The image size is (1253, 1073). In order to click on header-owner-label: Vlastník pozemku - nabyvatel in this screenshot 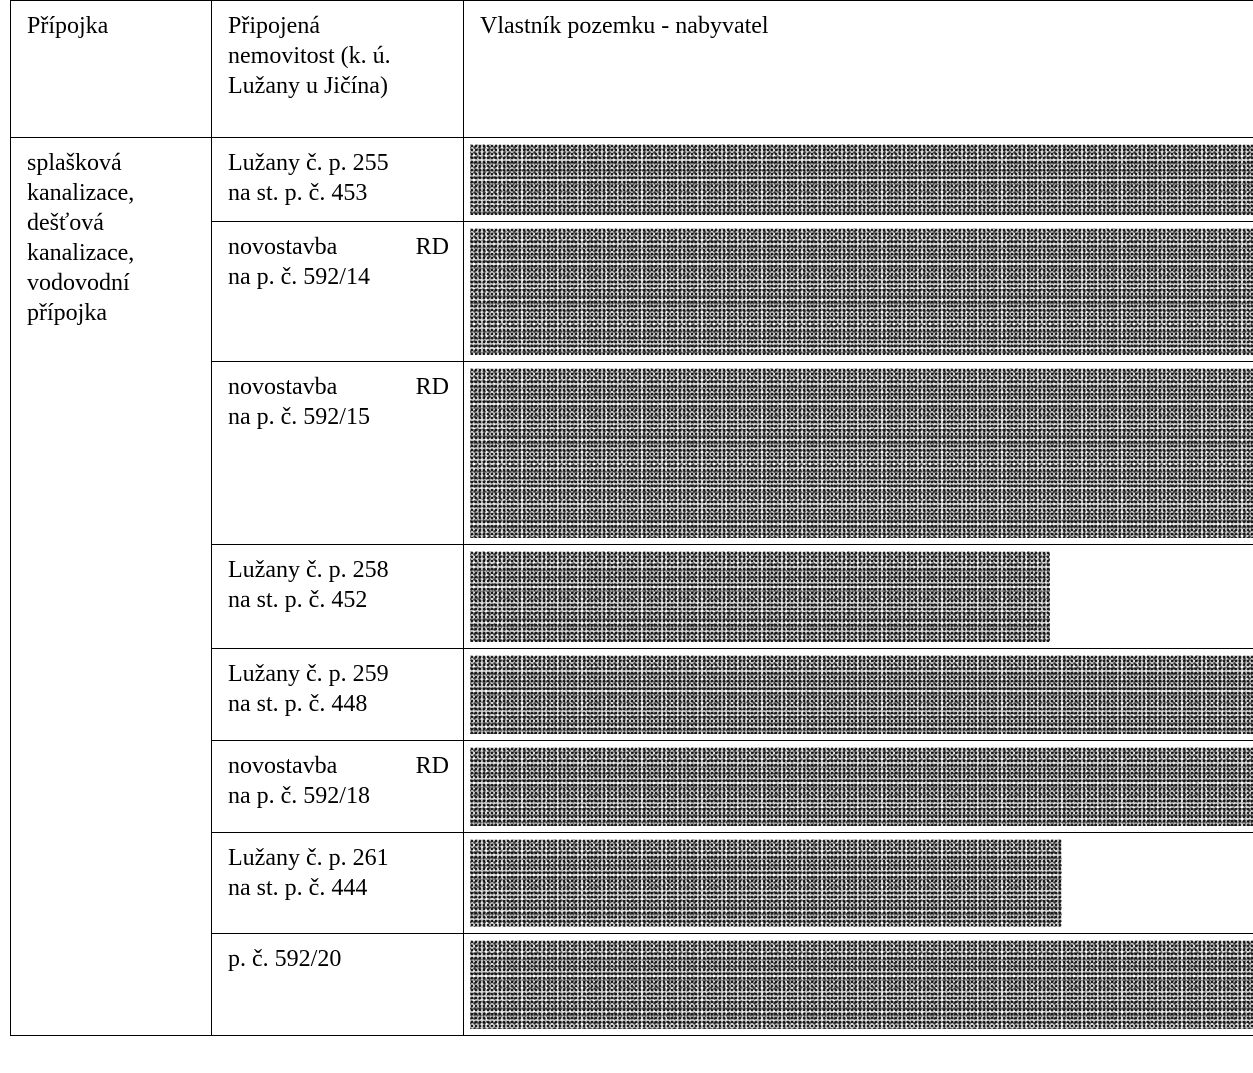, I will do `click(624, 26)`.